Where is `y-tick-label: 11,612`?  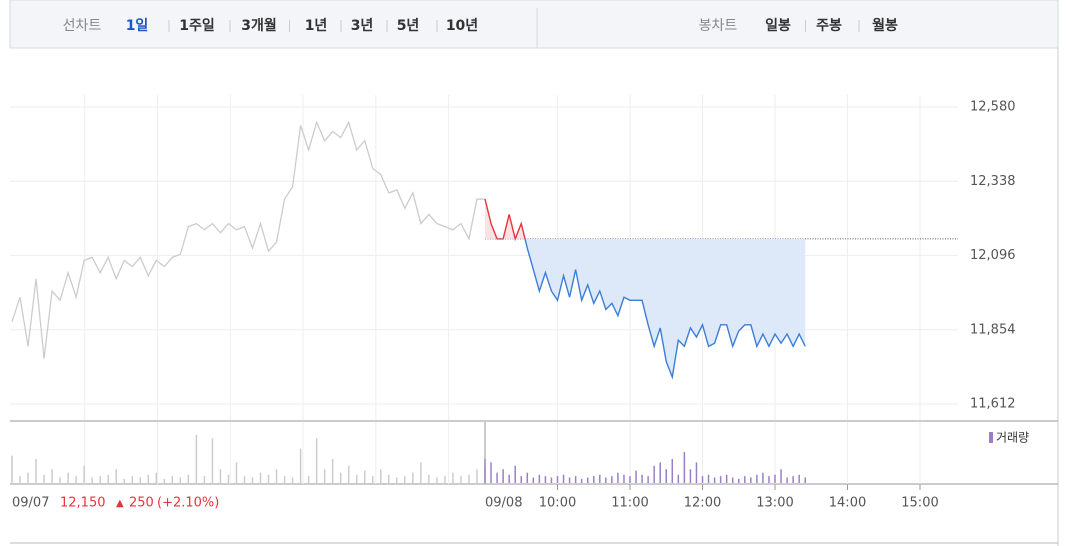 y-tick-label: 11,612 is located at coordinates (993, 404).